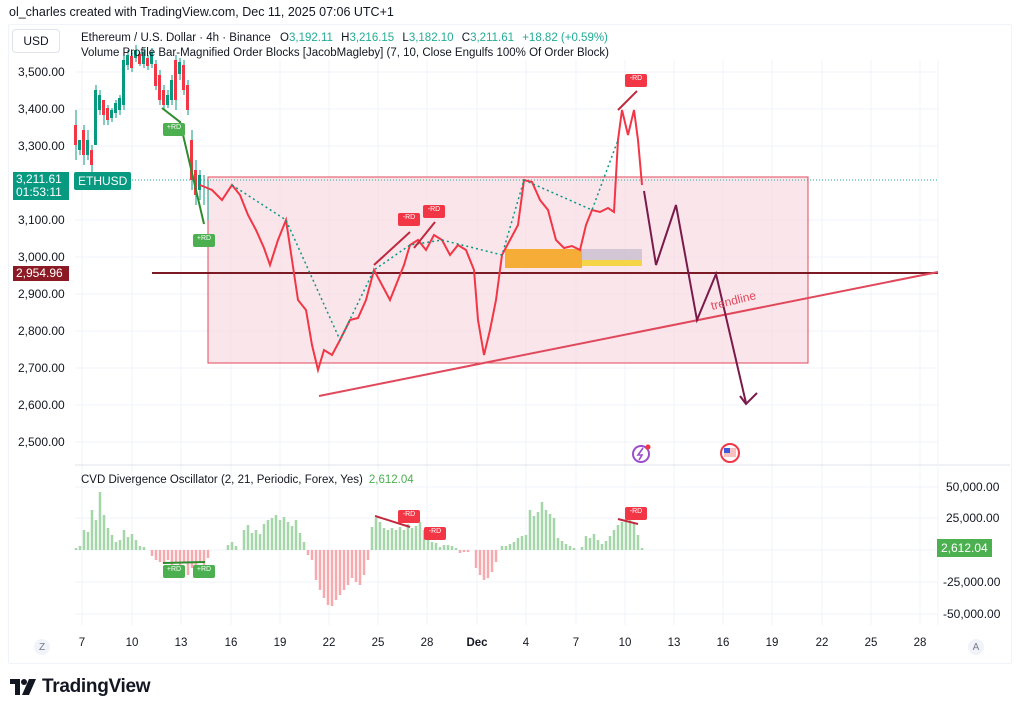  Describe the element at coordinates (36, 41) in the screenshot. I see `currency-button: USD` at that location.